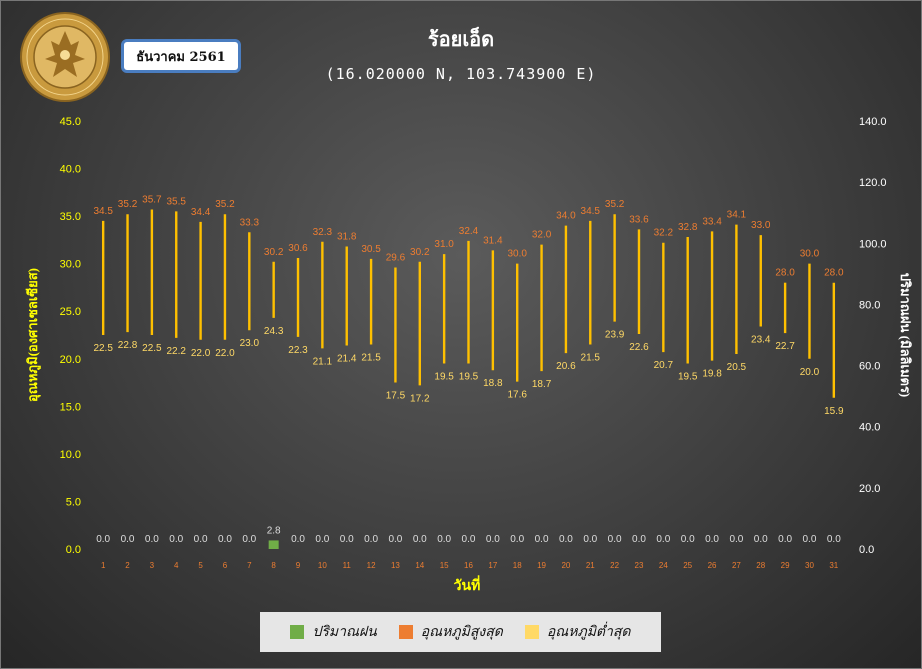 The width and height of the screenshot is (922, 669). Describe the element at coordinates (344, 632) in the screenshot. I see `legend-label-rain: ปริมาณฝน` at that location.